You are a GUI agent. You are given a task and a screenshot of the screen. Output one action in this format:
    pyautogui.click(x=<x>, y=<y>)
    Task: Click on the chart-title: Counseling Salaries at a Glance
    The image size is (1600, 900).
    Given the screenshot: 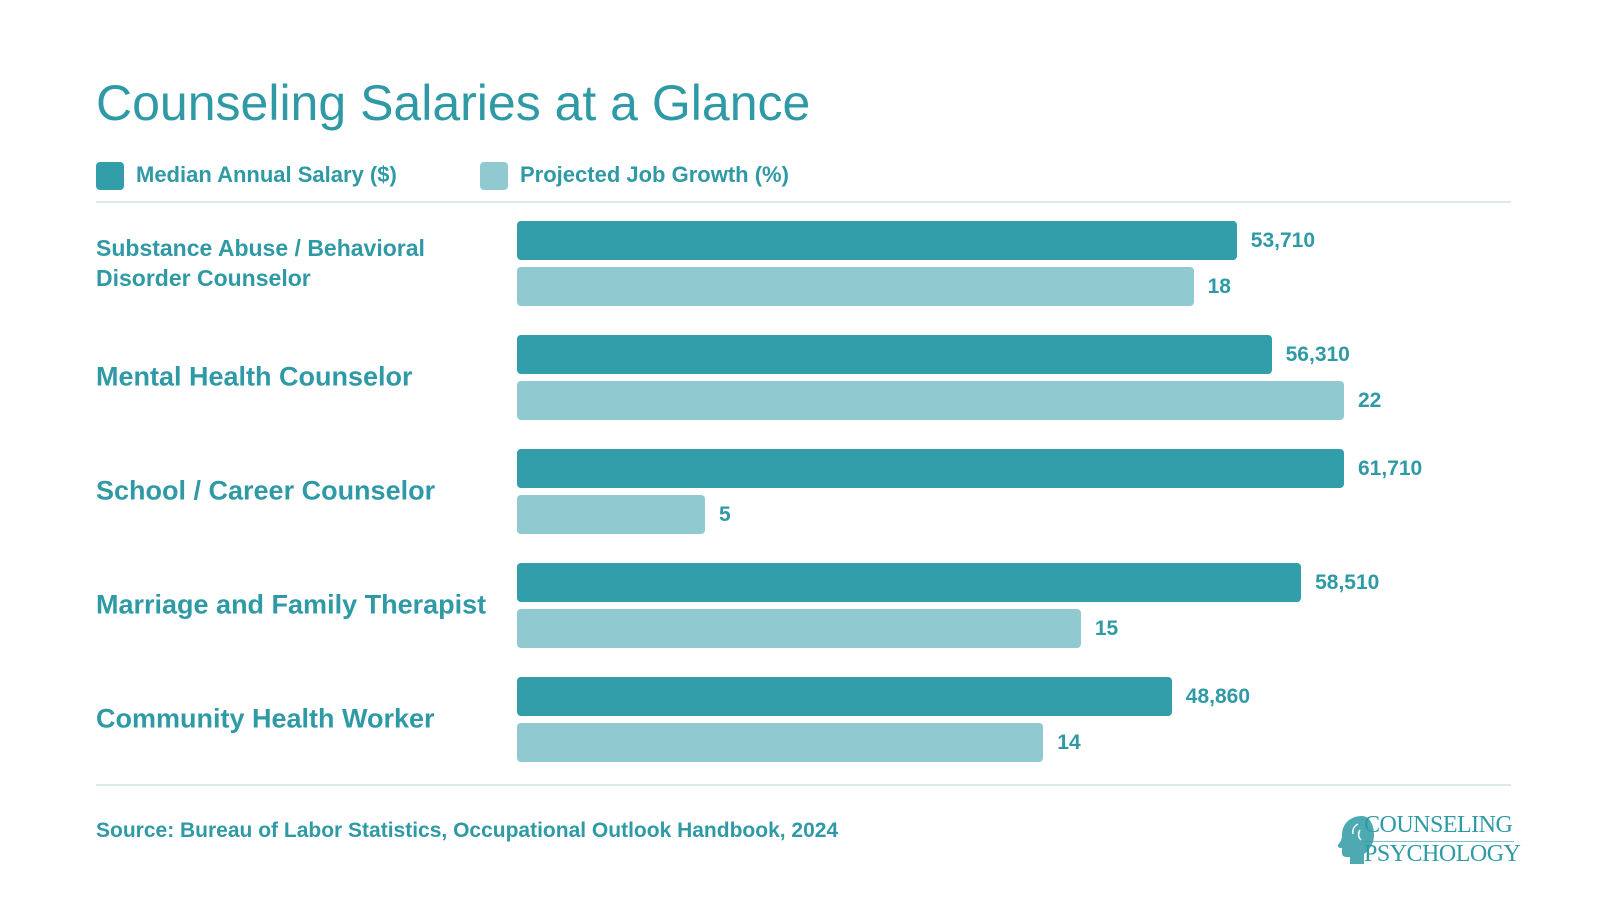 What is the action you would take?
    pyautogui.click(x=453, y=103)
    